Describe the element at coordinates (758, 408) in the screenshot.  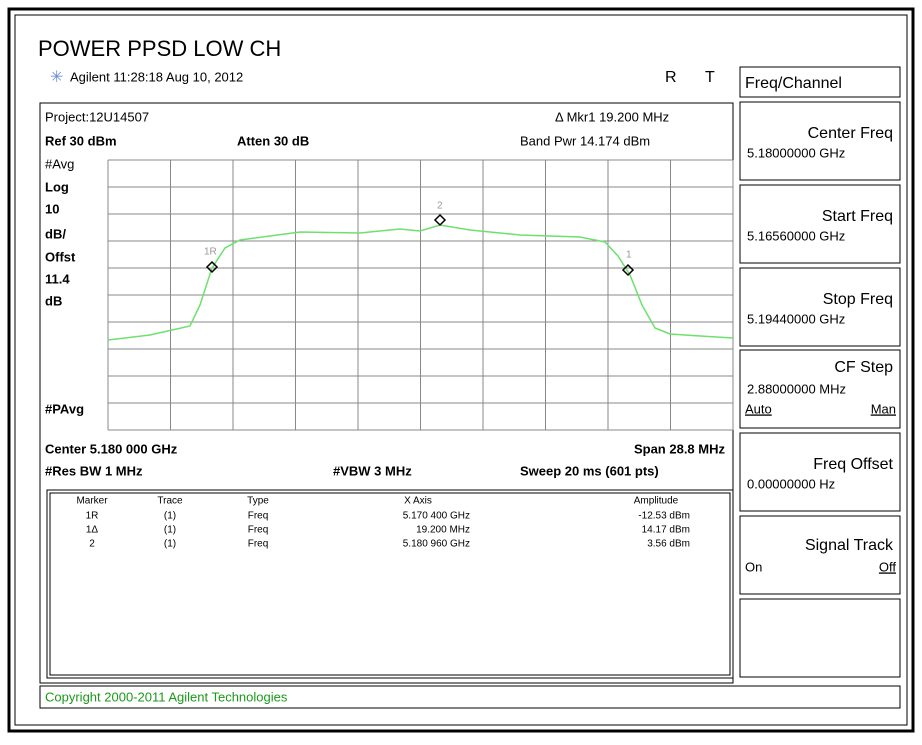
I see `softkey-option: Auto` at that location.